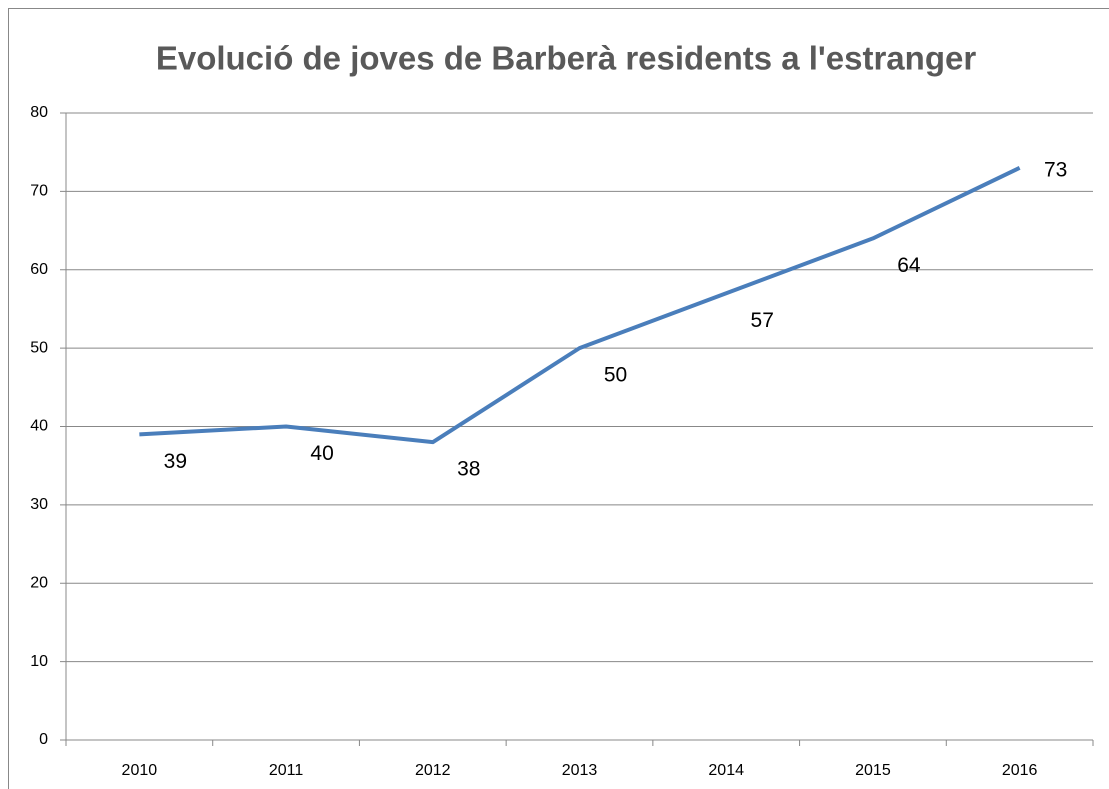 This screenshot has height=789, width=1109. Describe the element at coordinates (175, 461) in the screenshot. I see `data-label: 39` at that location.